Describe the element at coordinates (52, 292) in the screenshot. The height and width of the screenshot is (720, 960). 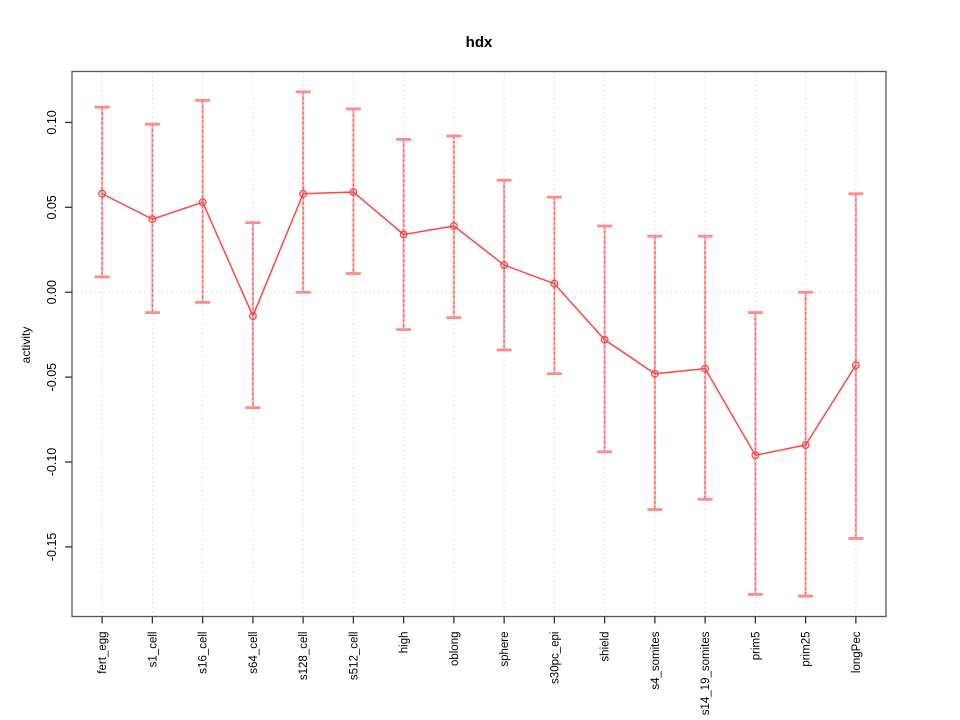
I see `y-tick-label: 0.00` at that location.